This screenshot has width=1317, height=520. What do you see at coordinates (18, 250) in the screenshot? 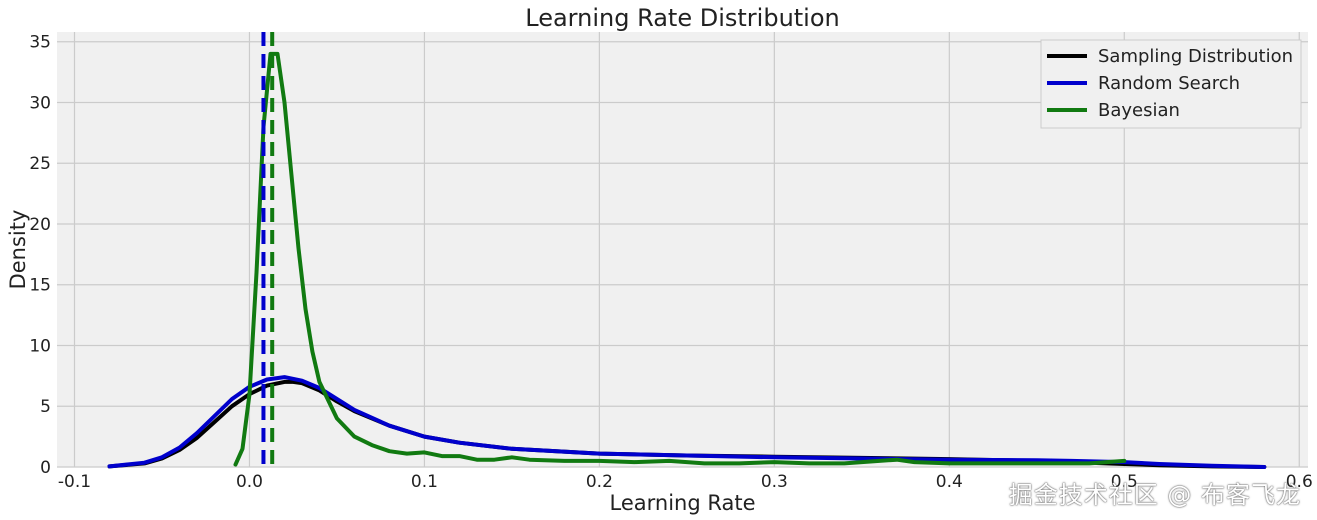
I see `y-axis-label: Density` at bounding box center [18, 250].